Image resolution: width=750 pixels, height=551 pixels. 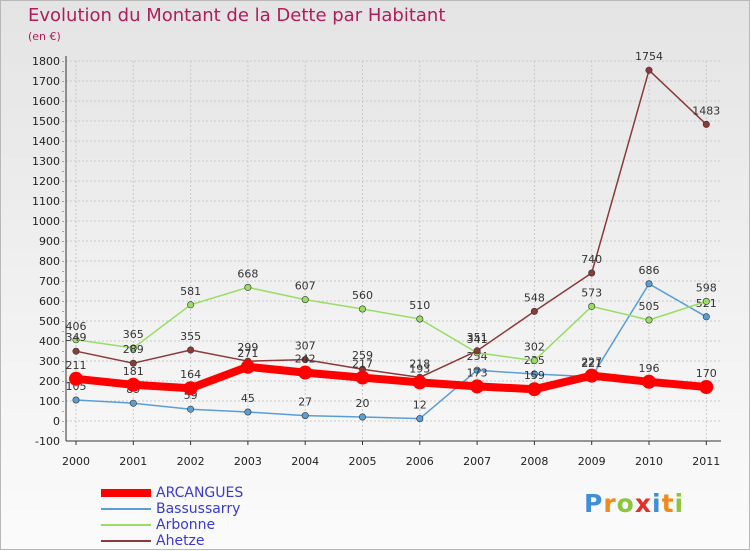 I want to click on legend: ARCANGUES Bassussarry Arbonne Ahetze, so click(x=251, y=517).